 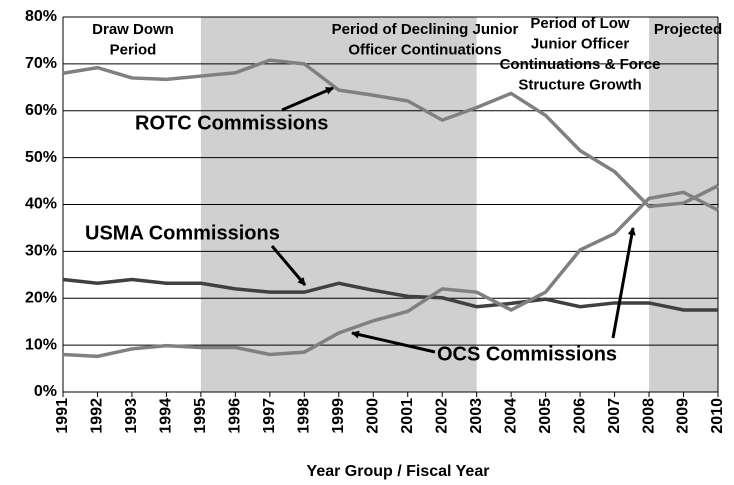 What do you see at coordinates (510, 416) in the screenshot?
I see `x-tick-label: 2004` at bounding box center [510, 416].